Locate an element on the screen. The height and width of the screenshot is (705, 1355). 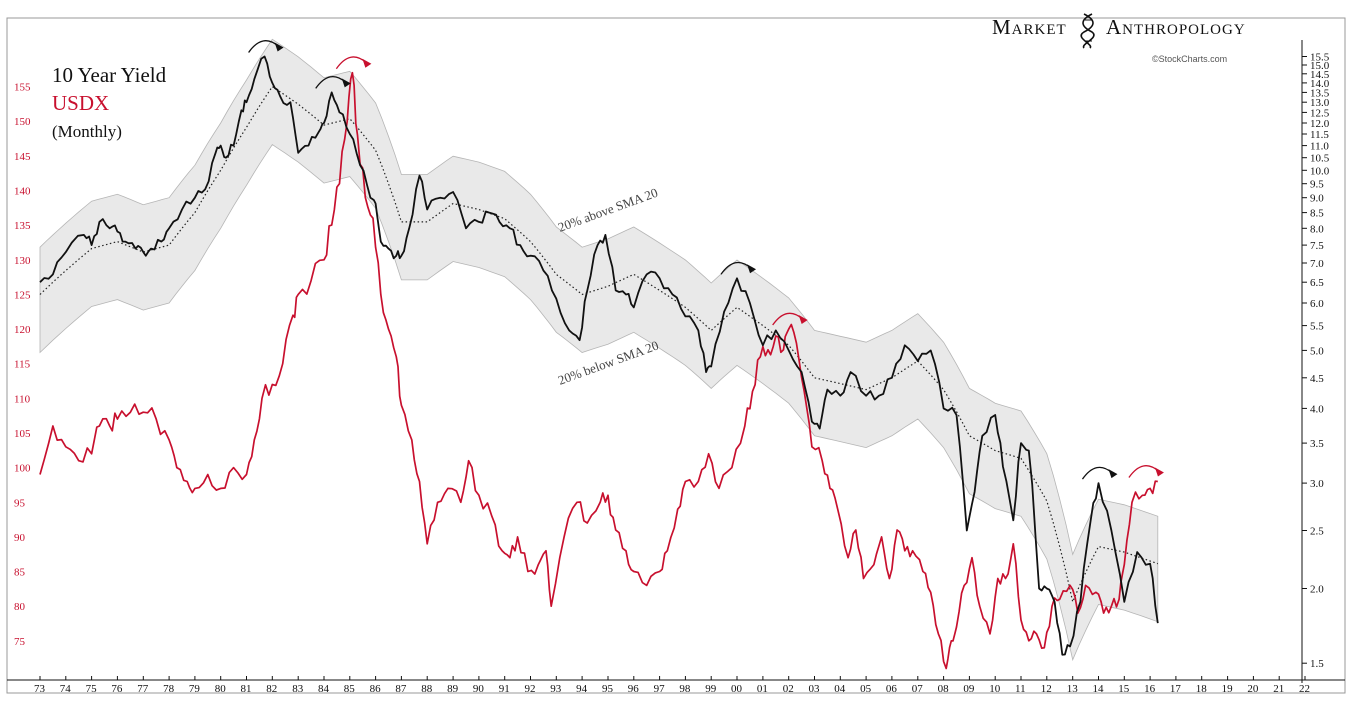
right-tick-label: 12.5 is located at coordinates (1320, 113).